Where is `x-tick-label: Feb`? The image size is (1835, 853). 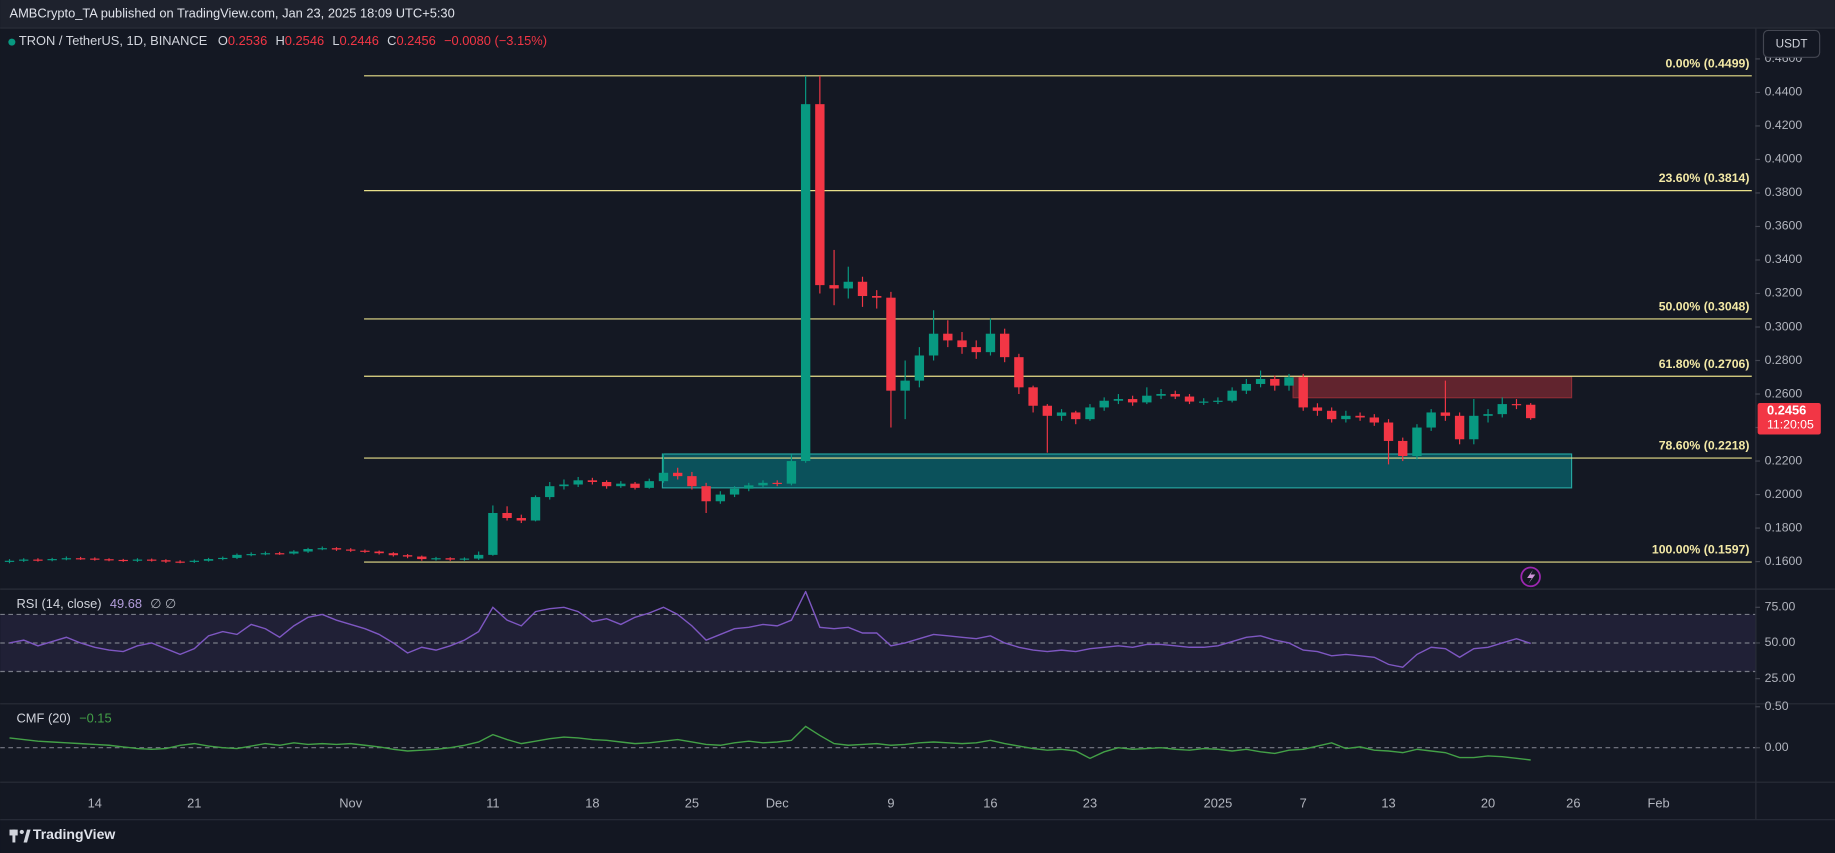
x-tick-label: Feb is located at coordinates (1659, 802).